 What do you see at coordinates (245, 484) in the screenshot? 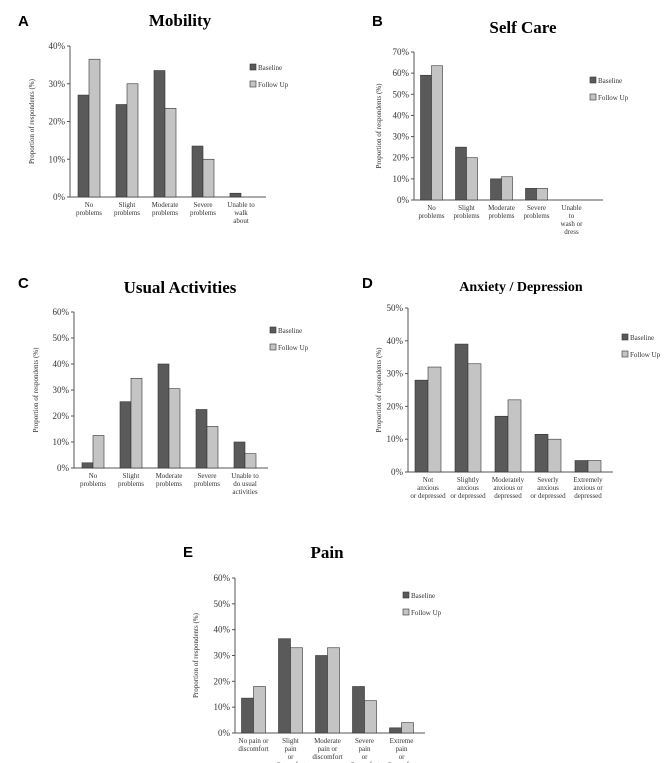
I see `category-label-c: do usual` at bounding box center [245, 484].